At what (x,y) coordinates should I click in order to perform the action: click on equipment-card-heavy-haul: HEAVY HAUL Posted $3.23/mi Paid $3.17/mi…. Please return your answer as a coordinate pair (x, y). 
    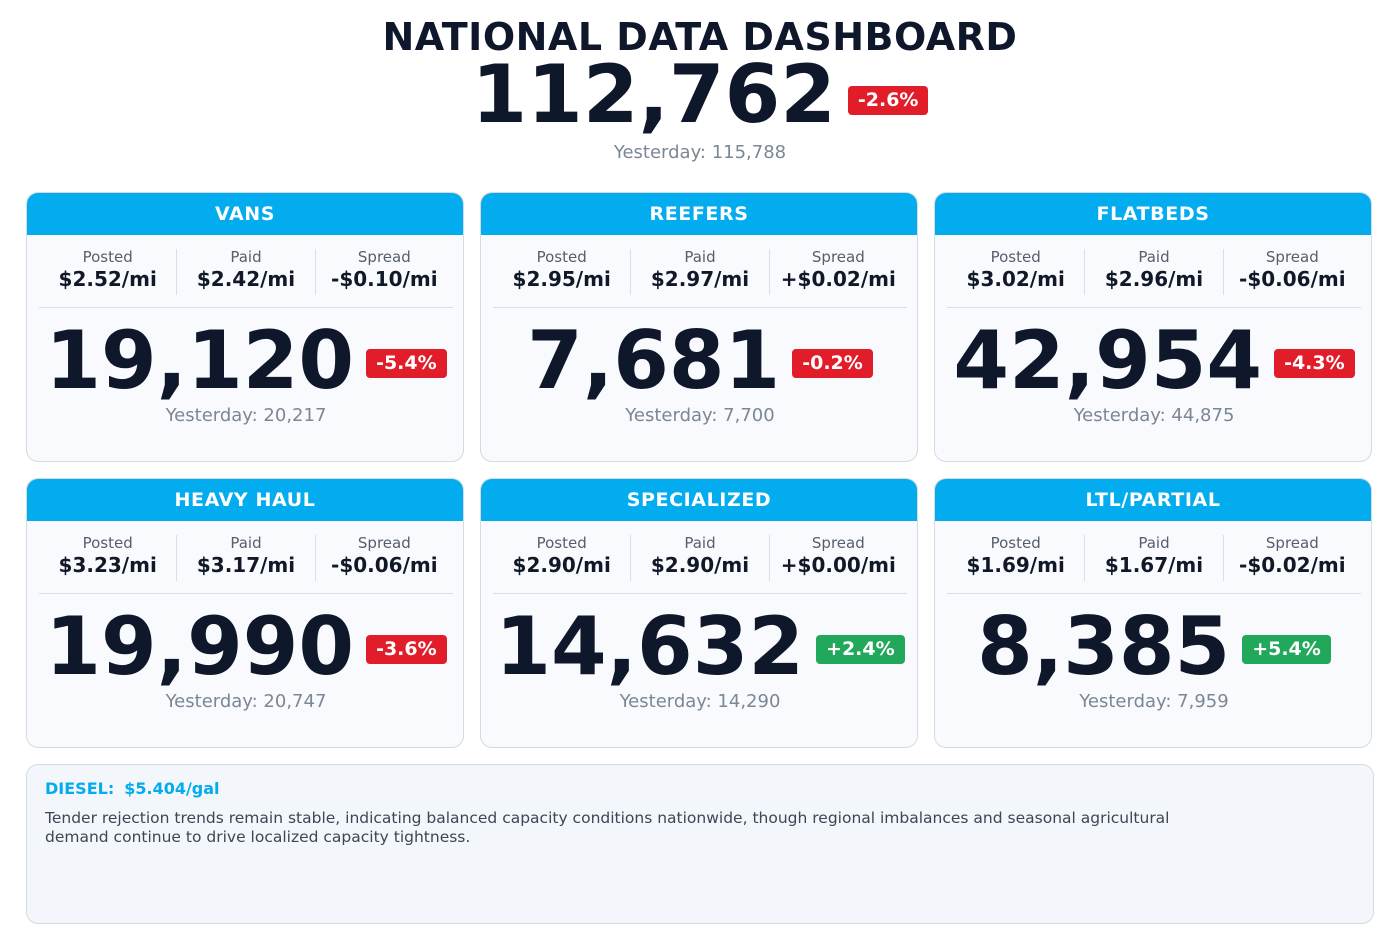
    Looking at the image, I should click on (245, 613).